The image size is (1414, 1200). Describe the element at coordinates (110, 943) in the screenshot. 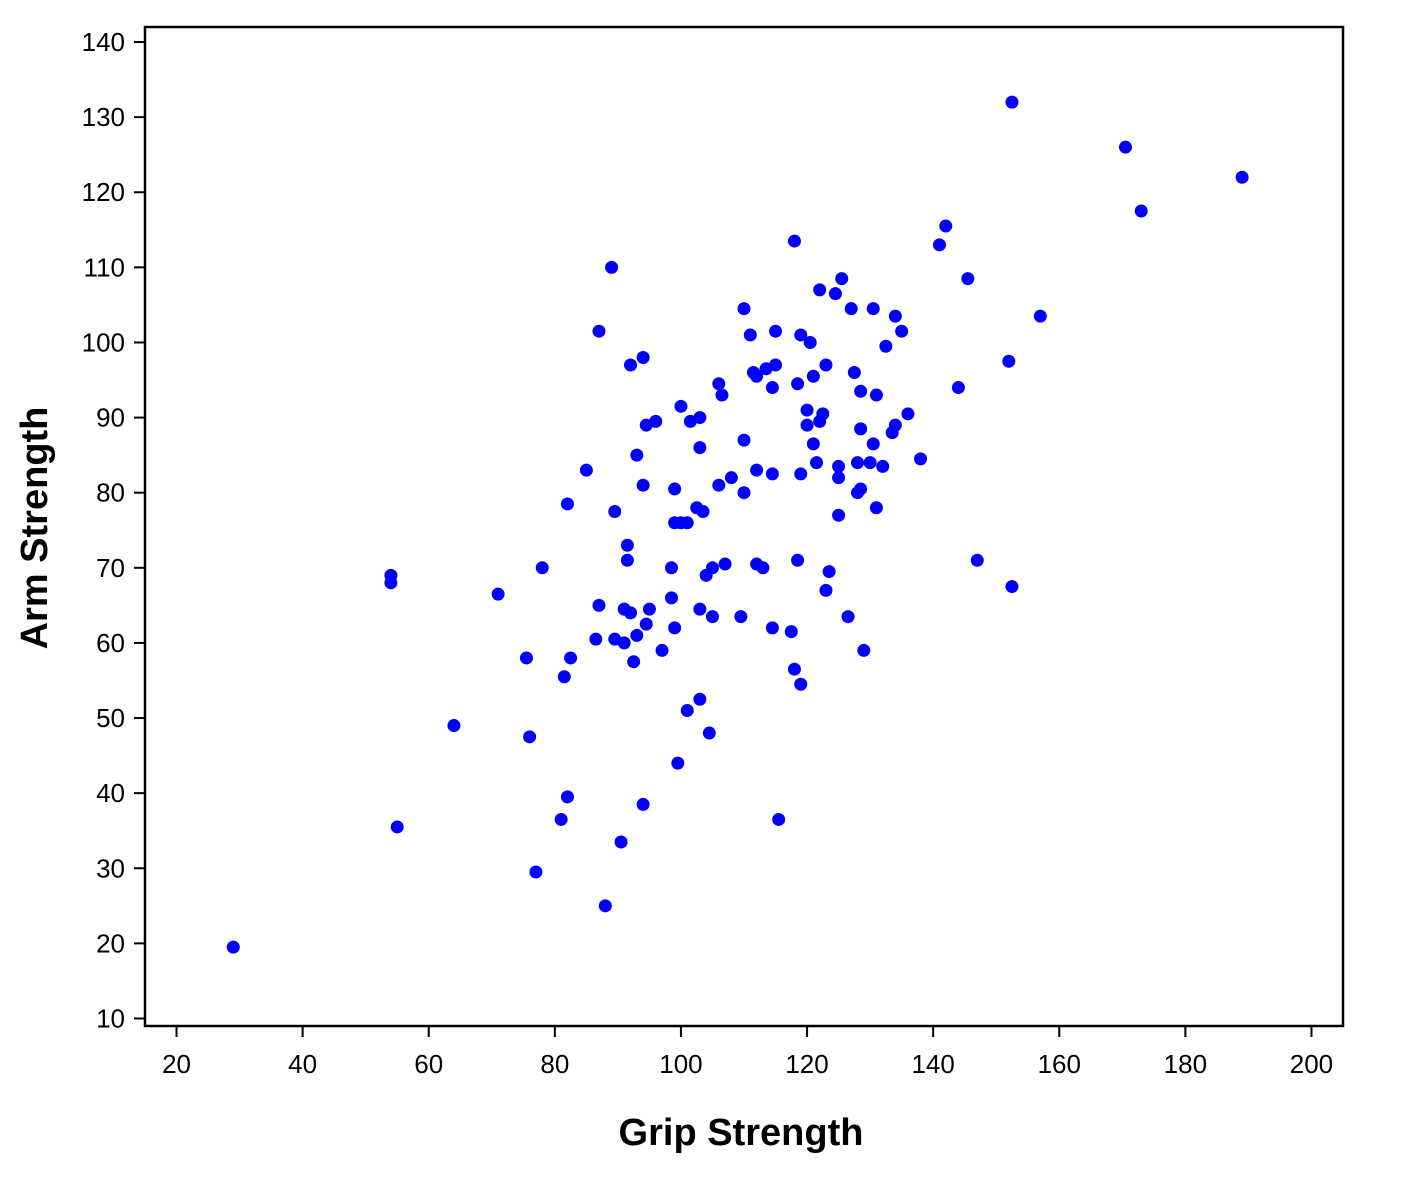

I see `y-tick-label: 20` at that location.